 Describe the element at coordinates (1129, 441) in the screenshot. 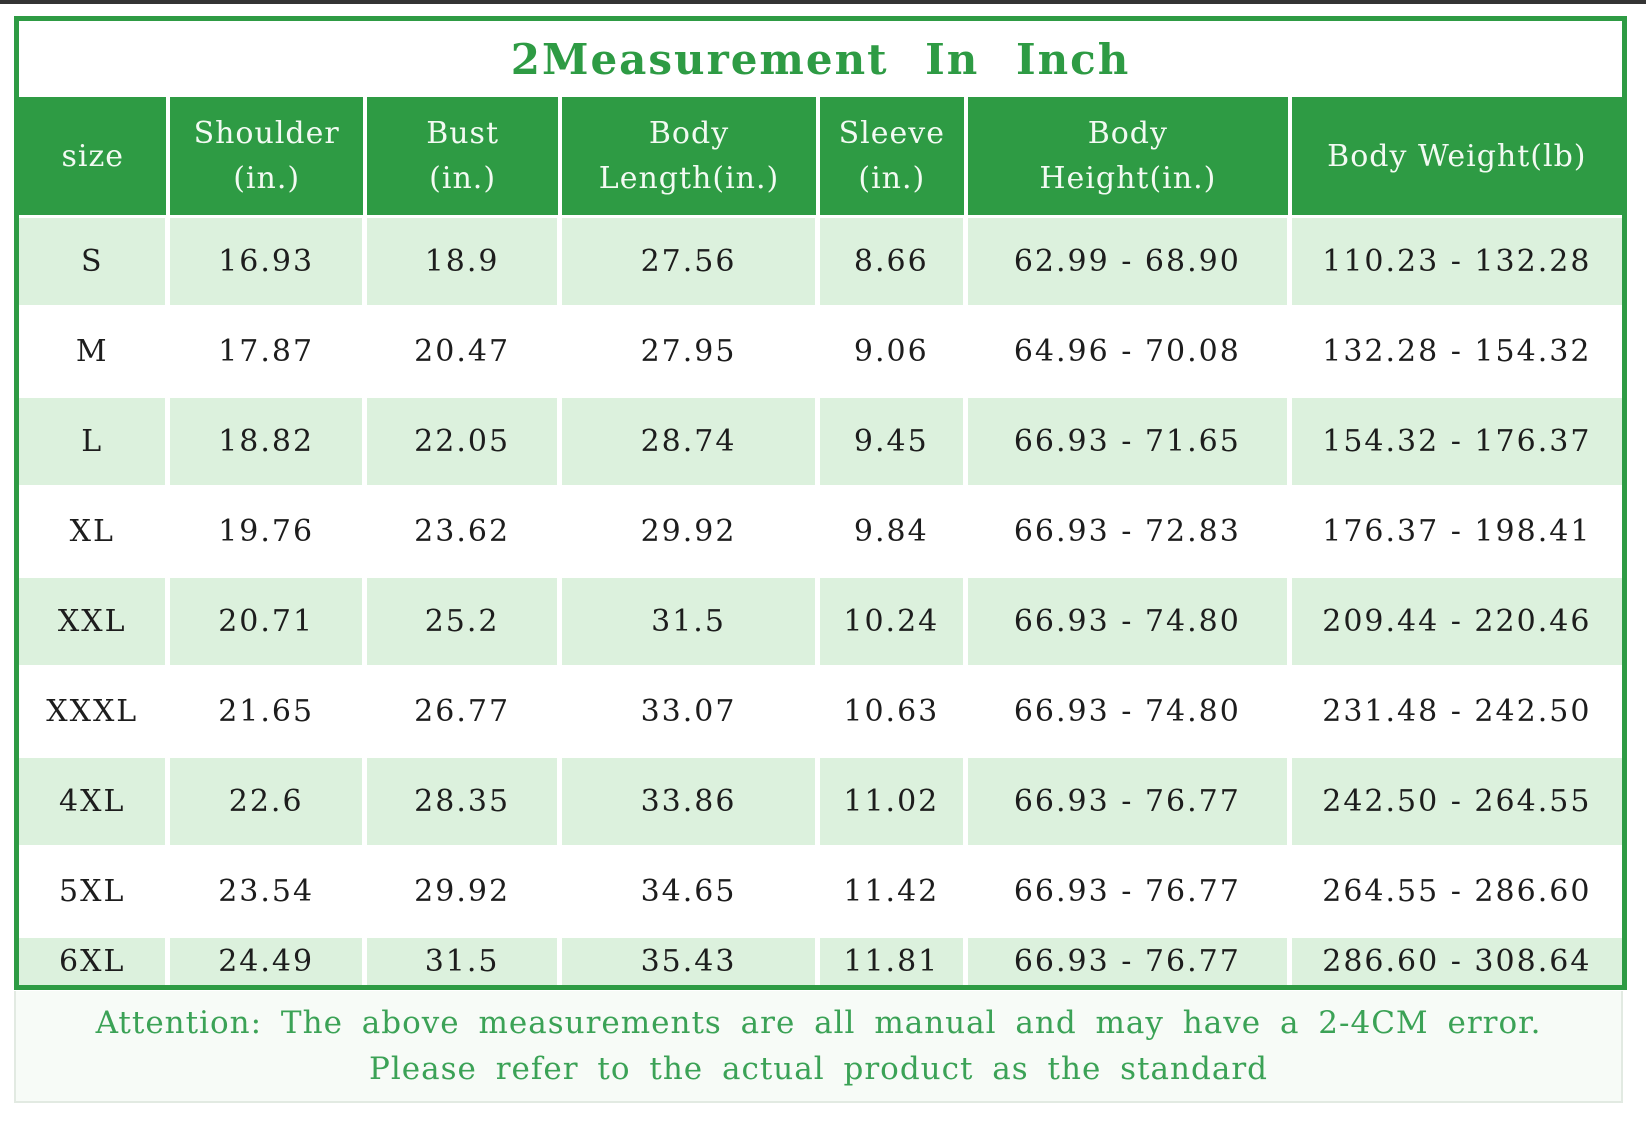

I see `table-cell: 66.93 - 71.65` at that location.